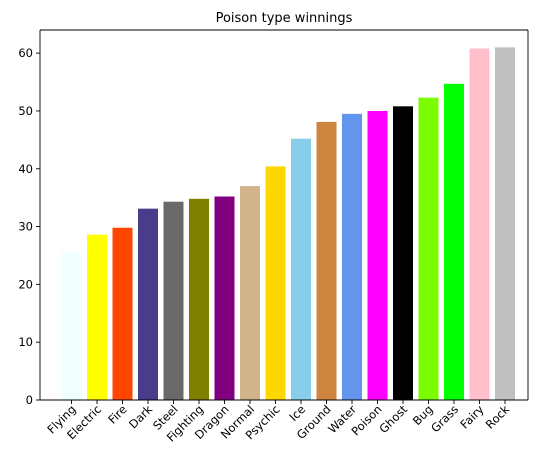  I want to click on bar-grass, so click(454, 242).